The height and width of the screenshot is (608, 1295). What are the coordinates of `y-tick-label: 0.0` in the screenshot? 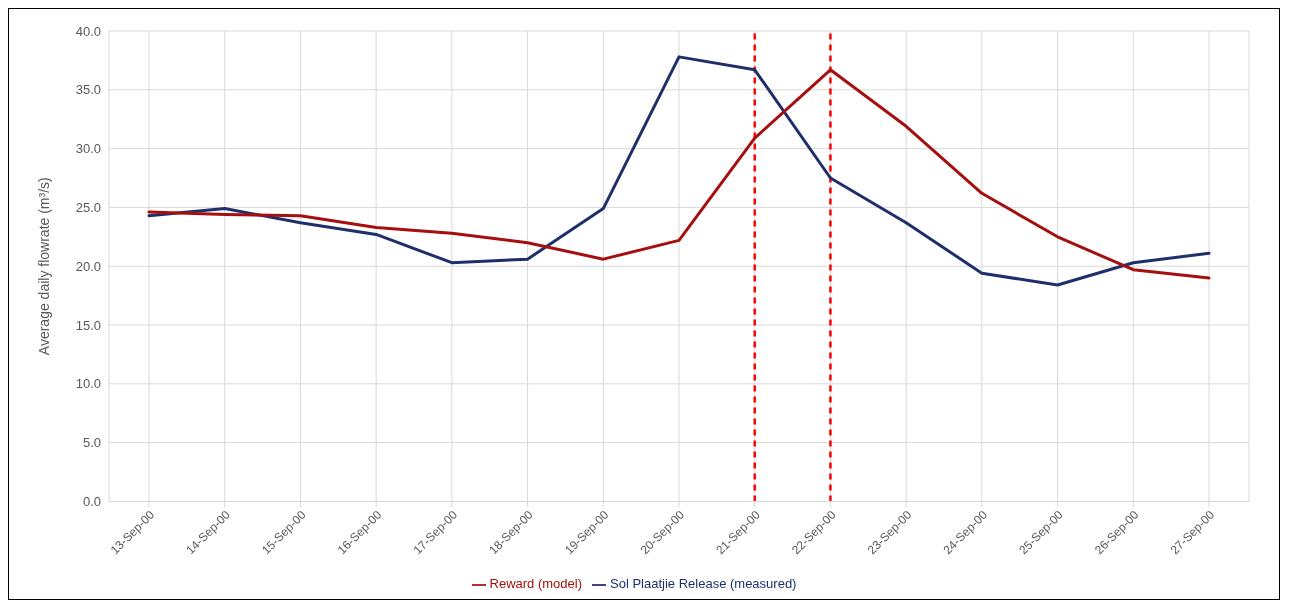 It's located at (91, 502).